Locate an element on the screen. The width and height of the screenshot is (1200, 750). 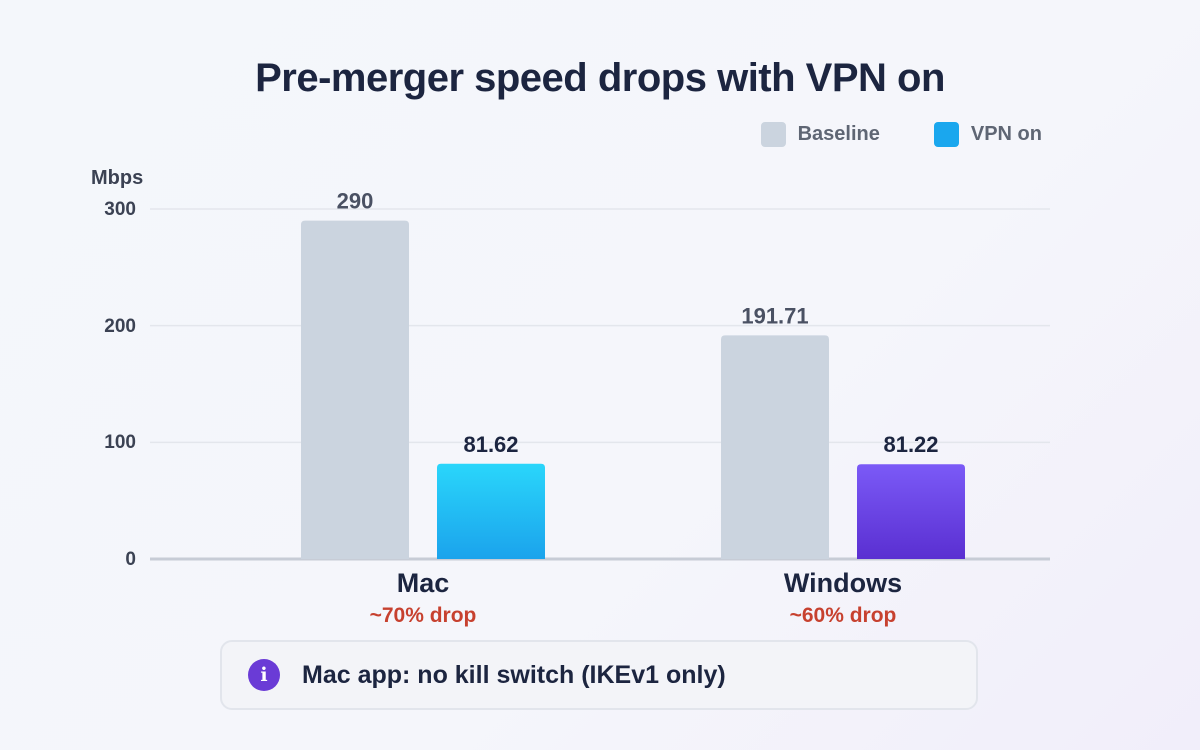
y-tick-100: 100 is located at coordinates (120, 442).